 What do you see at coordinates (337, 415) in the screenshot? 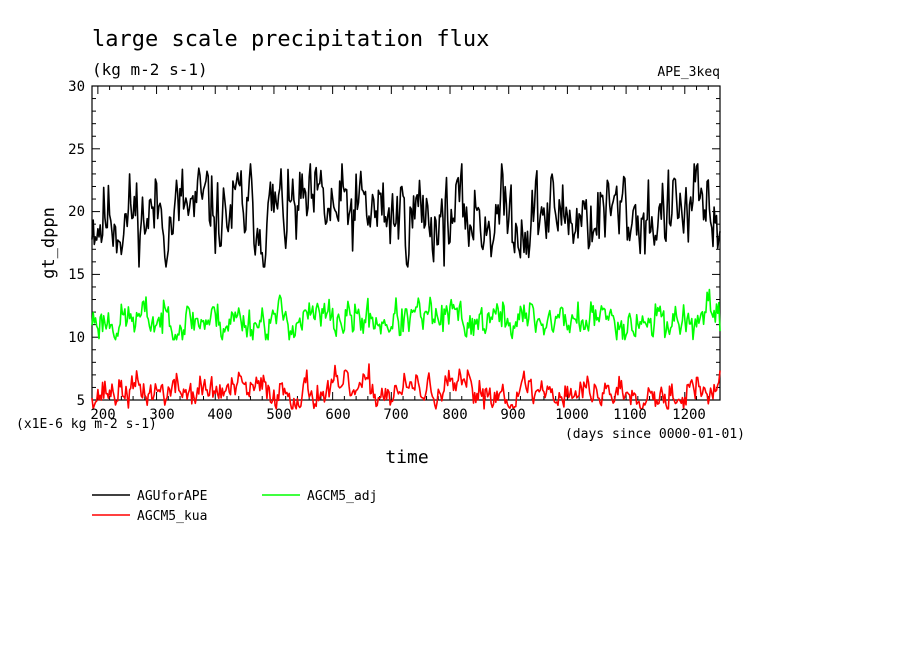
I see `x-tick-label: 600` at bounding box center [337, 415].